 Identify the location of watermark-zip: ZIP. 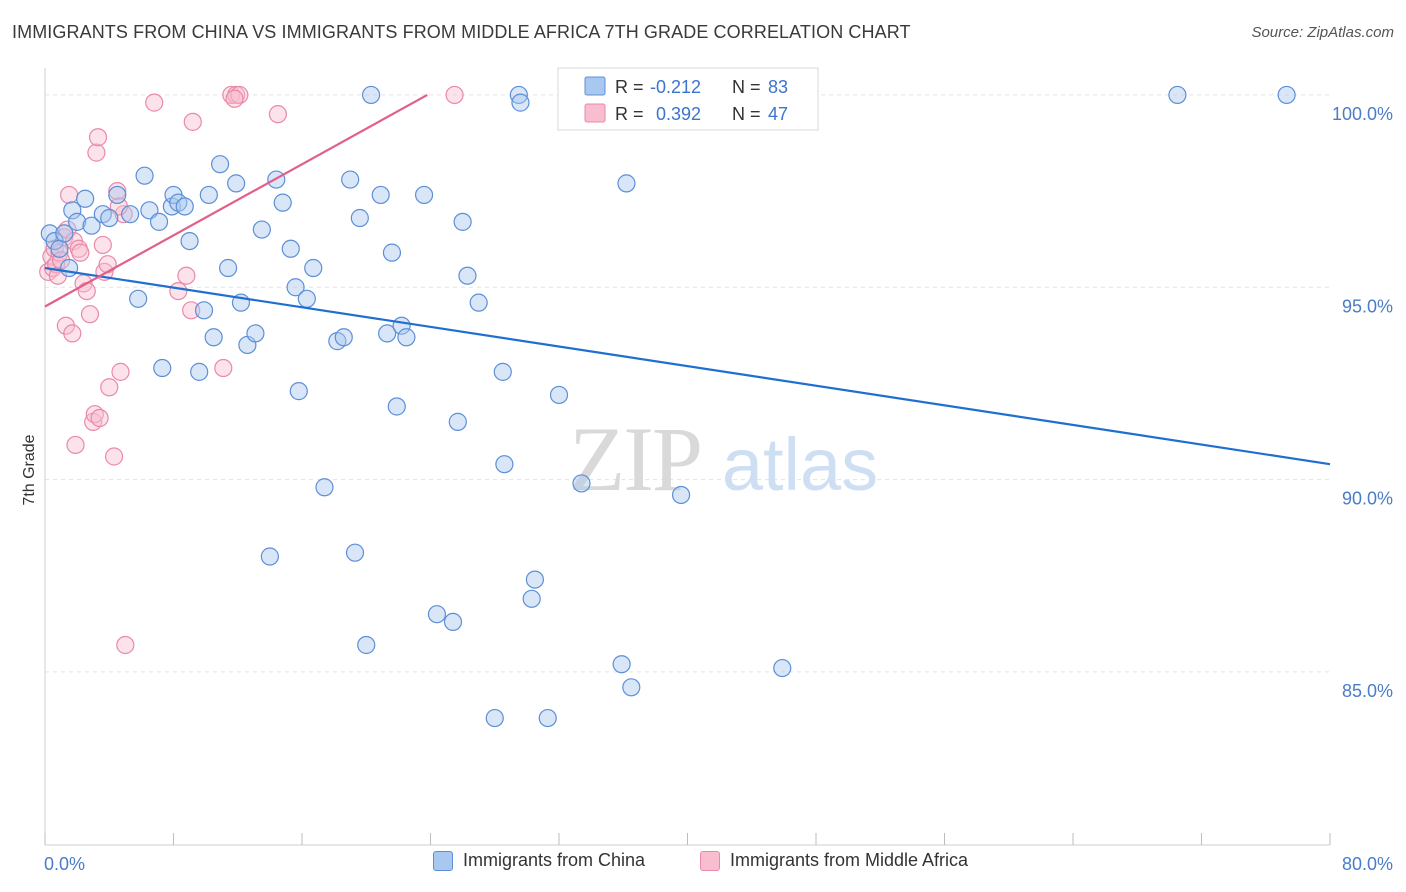
(635, 459).